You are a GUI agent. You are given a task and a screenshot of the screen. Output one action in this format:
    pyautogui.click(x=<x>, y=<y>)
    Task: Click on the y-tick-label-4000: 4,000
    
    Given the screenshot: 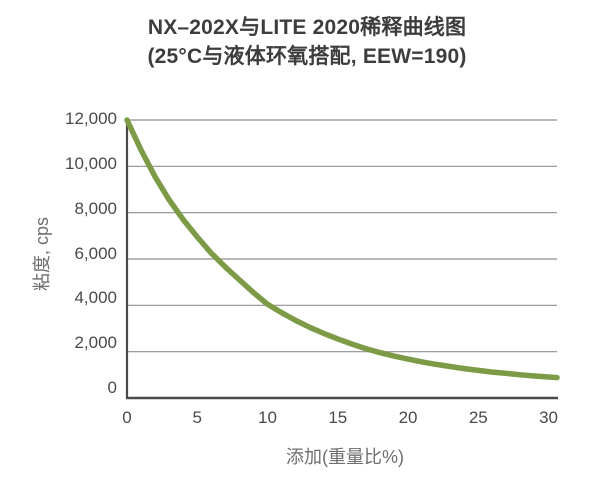 What is the action you would take?
    pyautogui.click(x=95, y=298)
    